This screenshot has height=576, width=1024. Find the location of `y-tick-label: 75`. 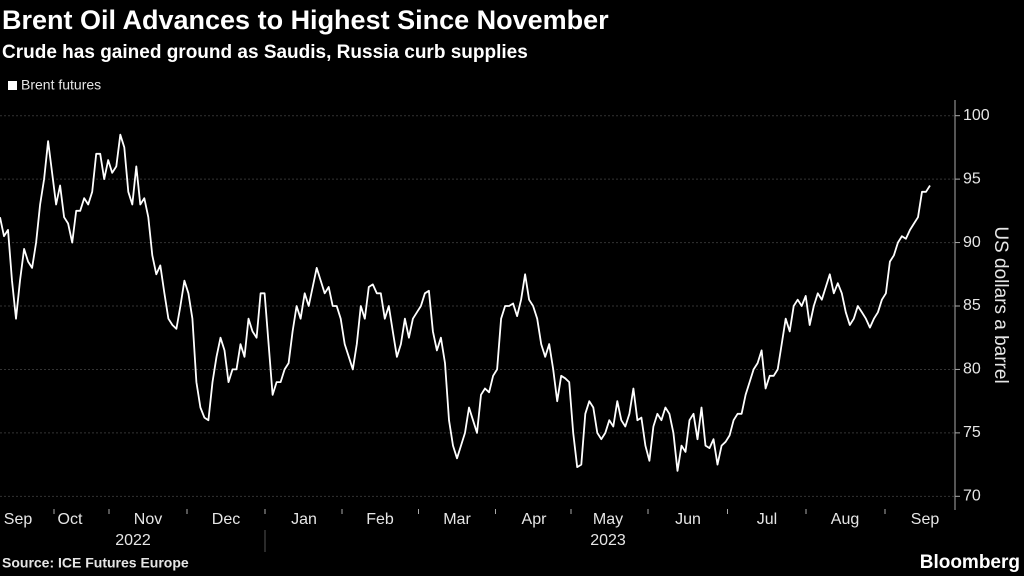

y-tick-label: 75 is located at coordinates (972, 432).